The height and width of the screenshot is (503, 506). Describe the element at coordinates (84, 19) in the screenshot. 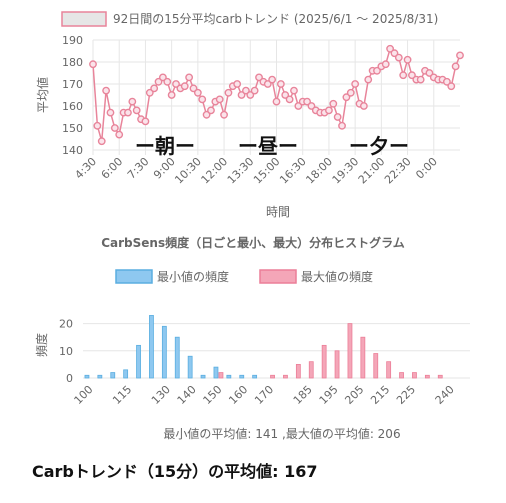

I see `line-legend-swatch` at that location.